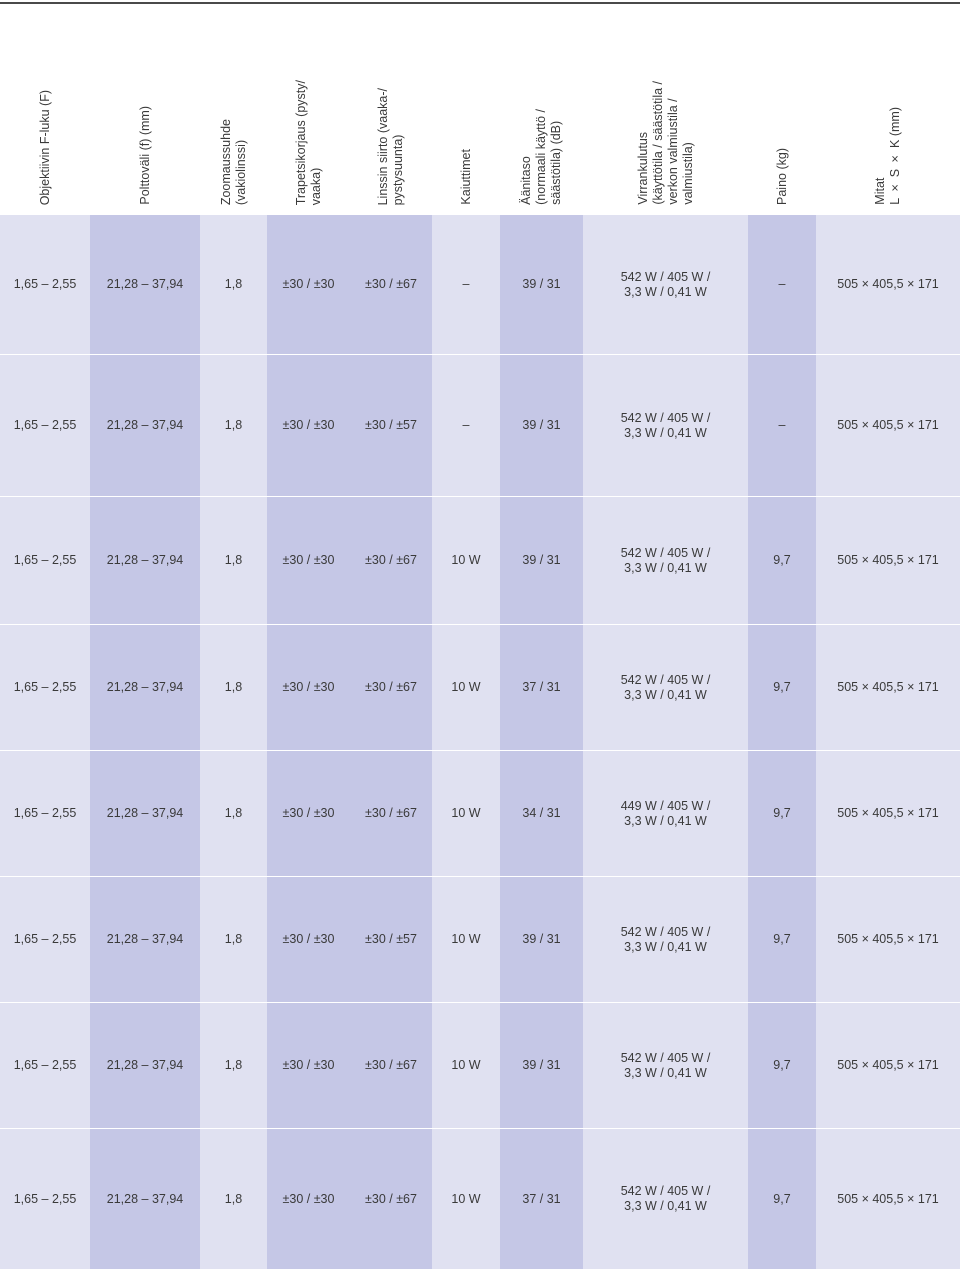 The height and width of the screenshot is (1270, 960). I want to click on top-rule, so click(480, 3).